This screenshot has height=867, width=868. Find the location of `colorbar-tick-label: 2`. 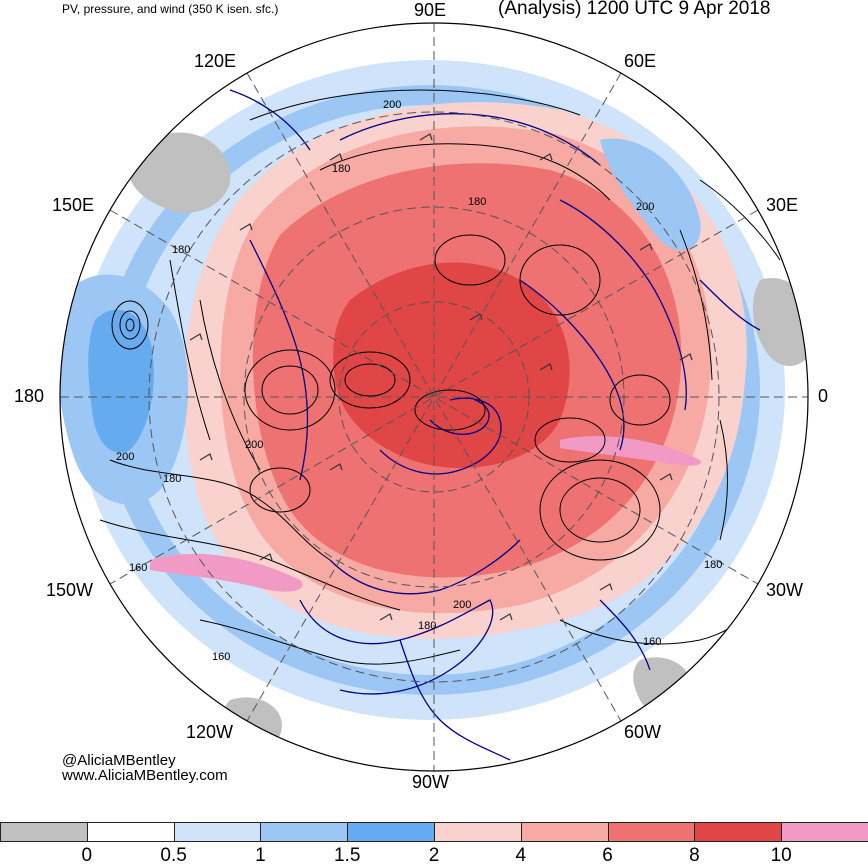

colorbar-tick-label: 2 is located at coordinates (434, 855).